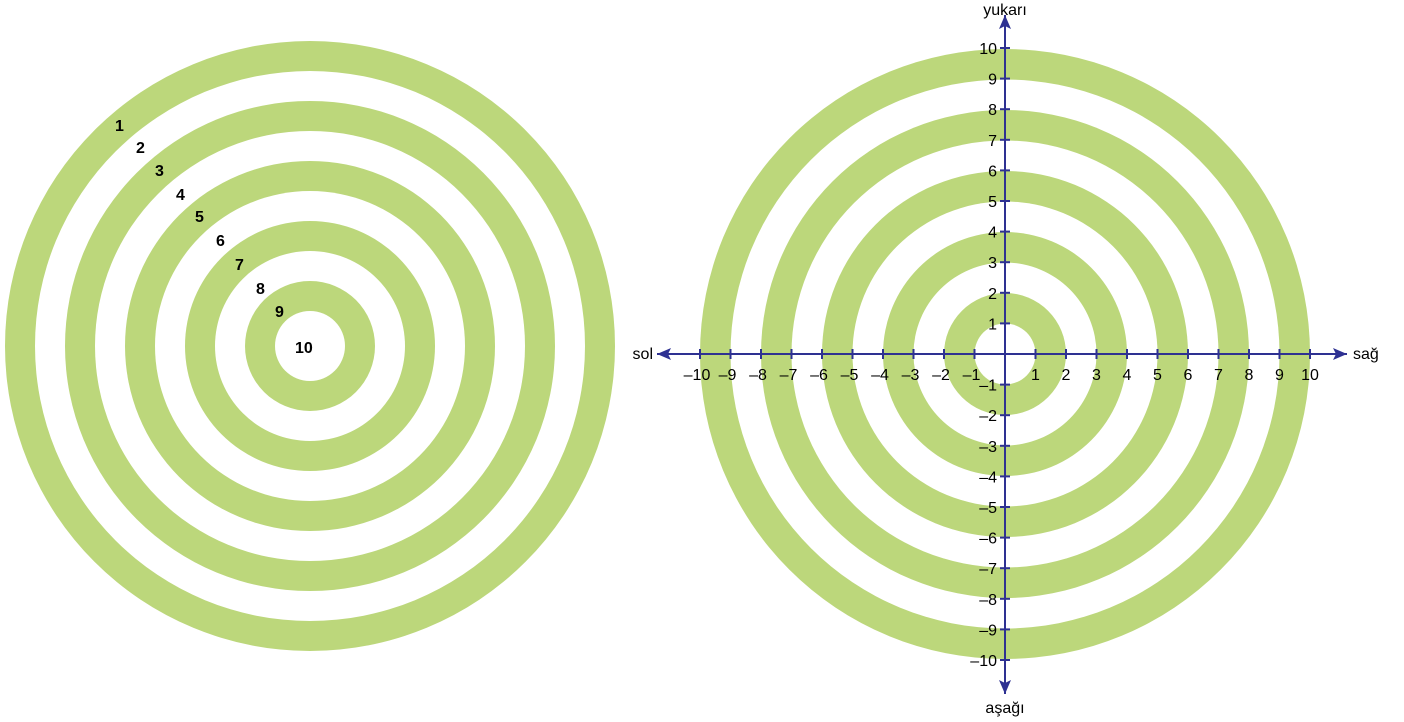  What do you see at coordinates (1340, 354) in the screenshot?
I see `right-arrowhead-icon` at bounding box center [1340, 354].